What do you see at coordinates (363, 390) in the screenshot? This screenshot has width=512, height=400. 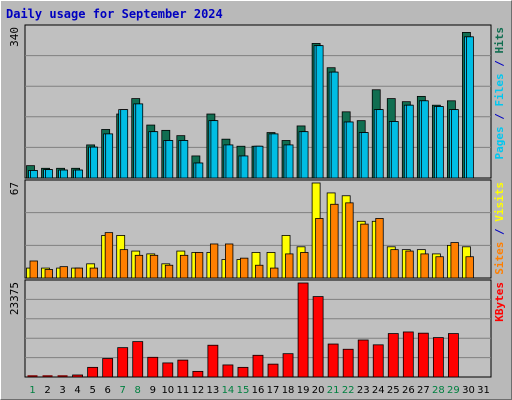 I see `x-tick-label: 23` at bounding box center [363, 390].